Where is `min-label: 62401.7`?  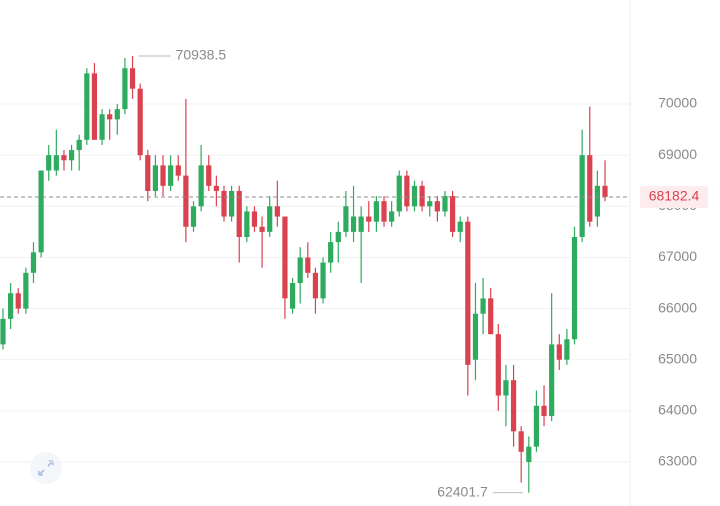
min-label: 62401.7 is located at coordinates (462, 491).